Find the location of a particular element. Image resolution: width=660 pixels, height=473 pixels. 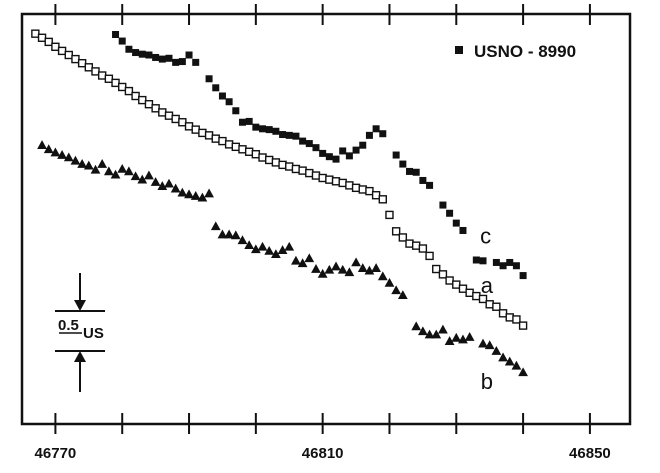

x-tick-label: 46810 is located at coordinates (323, 453).